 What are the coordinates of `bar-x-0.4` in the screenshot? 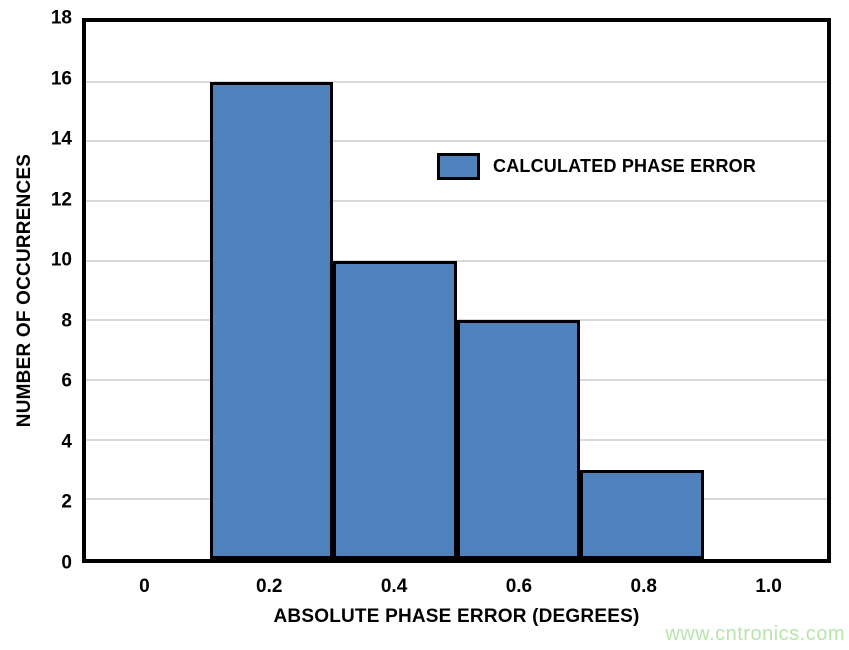 It's located at (395, 409).